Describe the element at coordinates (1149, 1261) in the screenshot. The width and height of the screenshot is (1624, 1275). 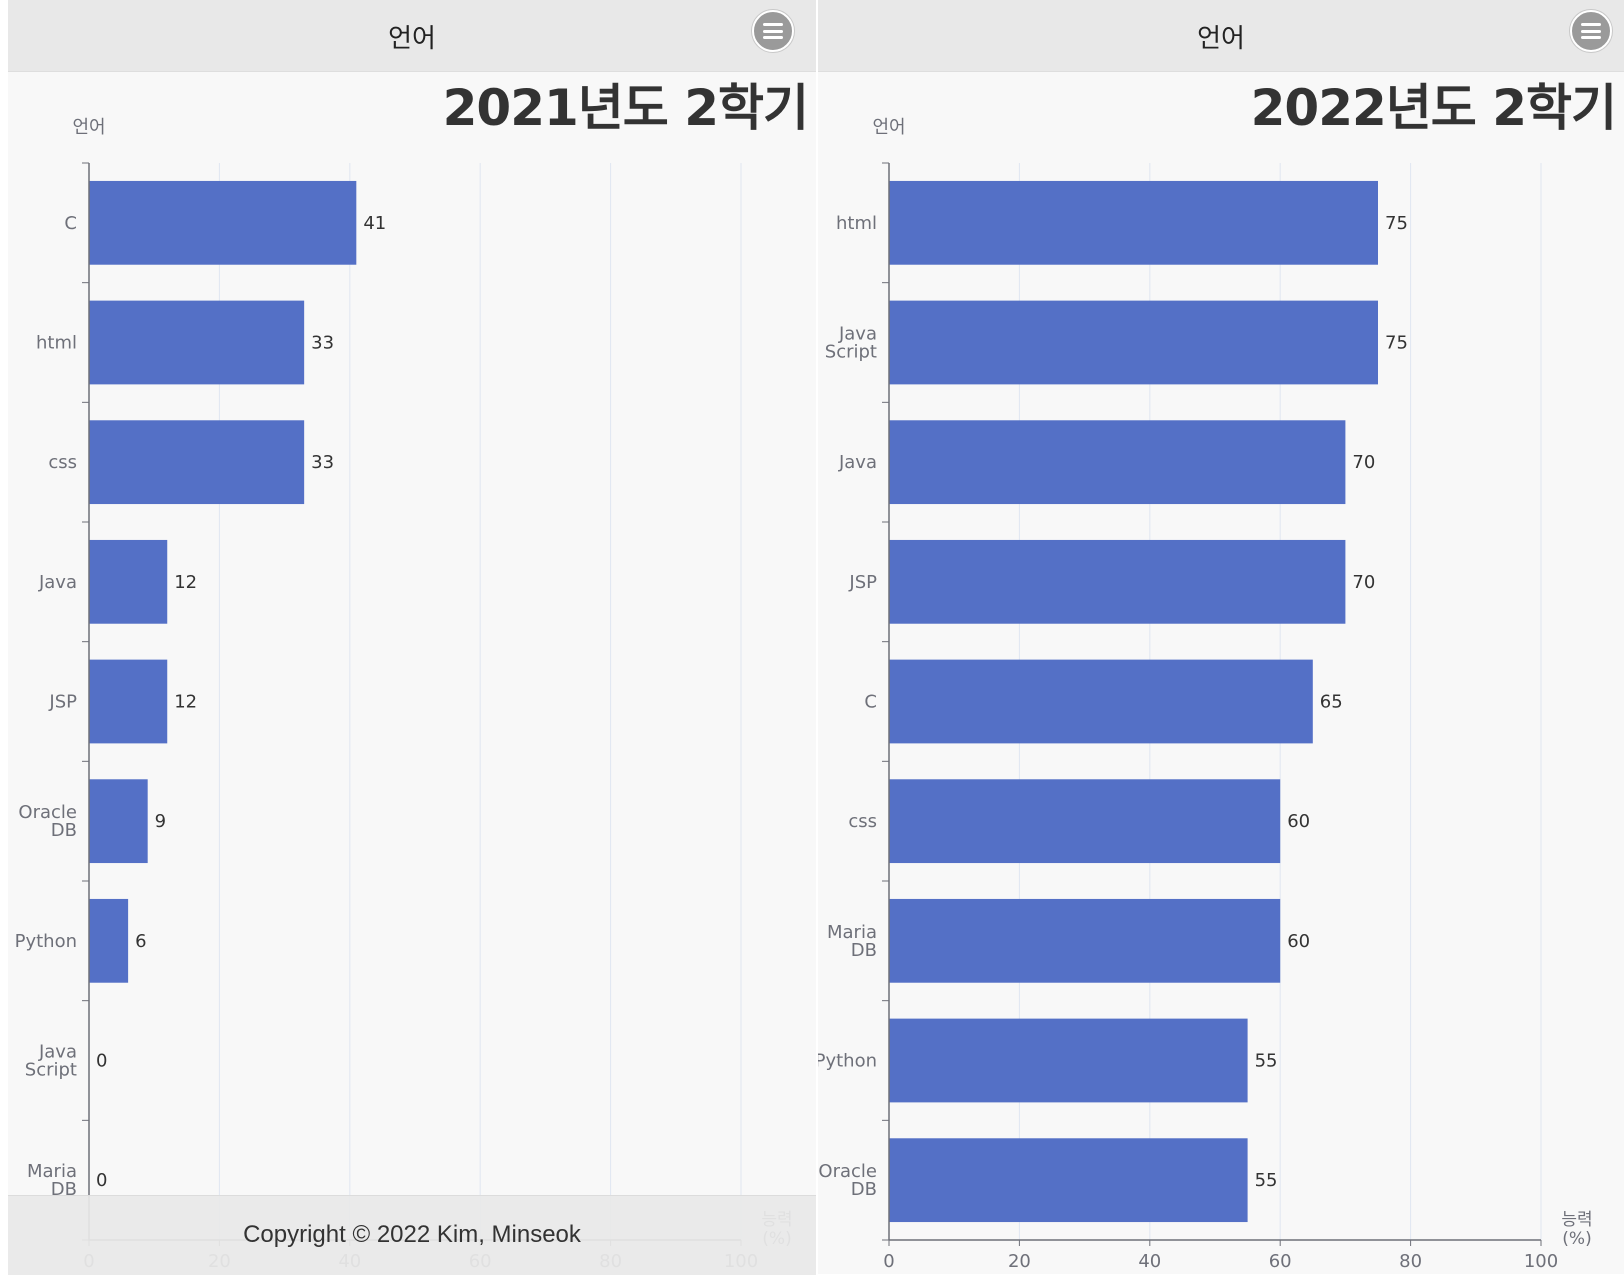
I see `tick-label: 40` at that location.